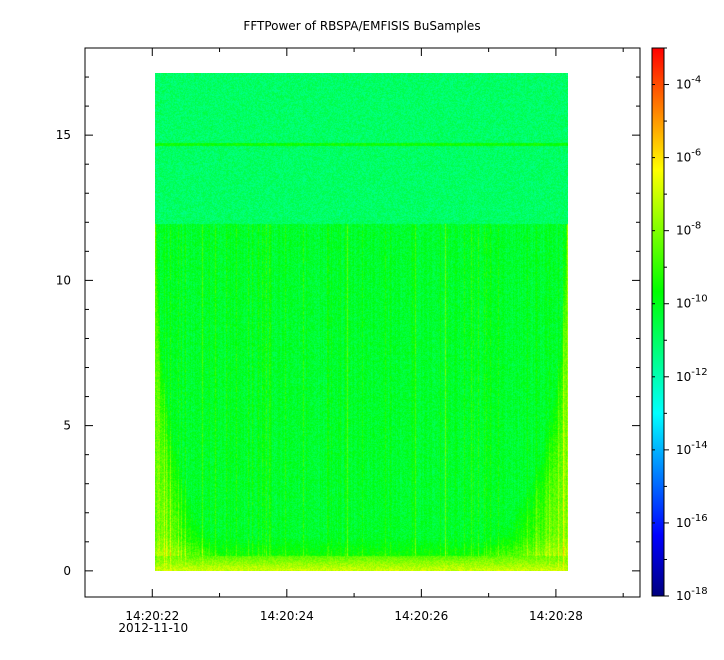  Describe the element at coordinates (152, 616) in the screenshot. I see `x-tick-label: 14:20:22` at that location.